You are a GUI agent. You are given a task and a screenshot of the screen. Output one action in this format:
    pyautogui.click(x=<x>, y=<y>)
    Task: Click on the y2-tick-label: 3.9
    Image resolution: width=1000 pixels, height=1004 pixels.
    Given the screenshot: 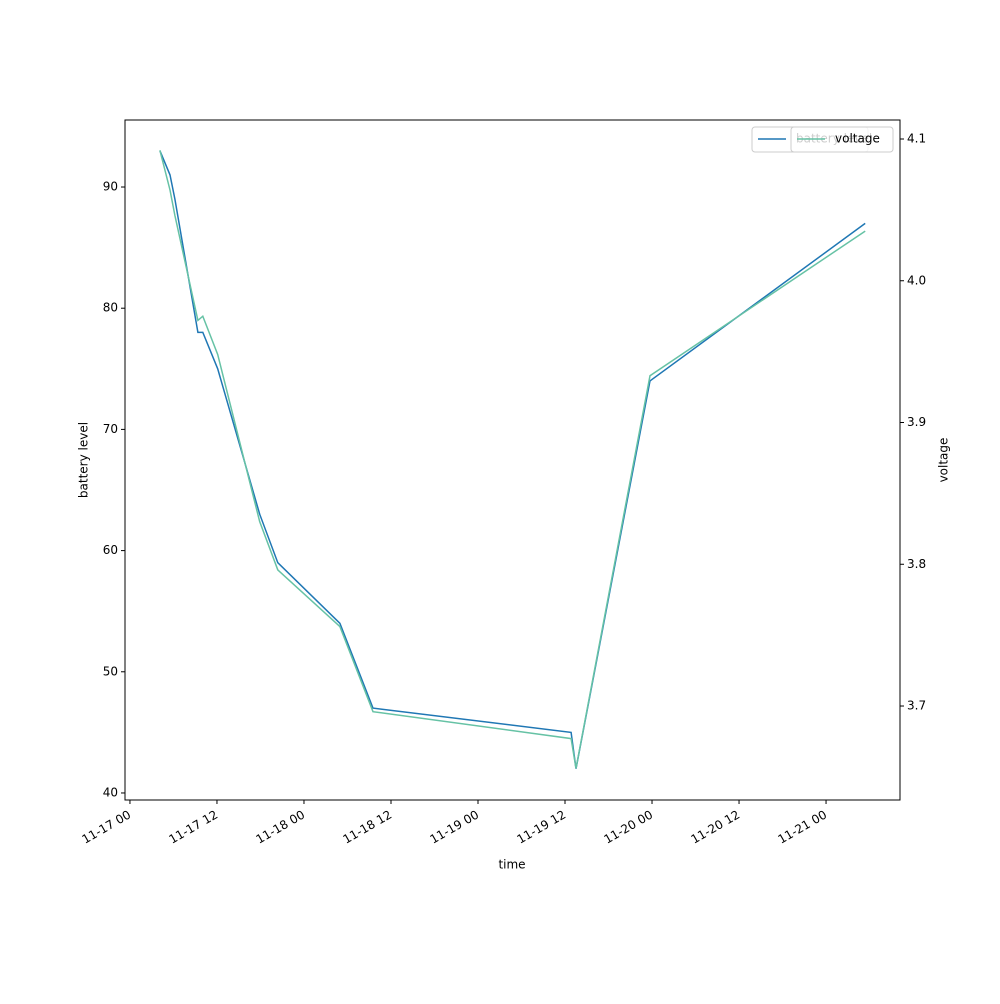 What is the action you would take?
    pyautogui.click(x=916, y=422)
    